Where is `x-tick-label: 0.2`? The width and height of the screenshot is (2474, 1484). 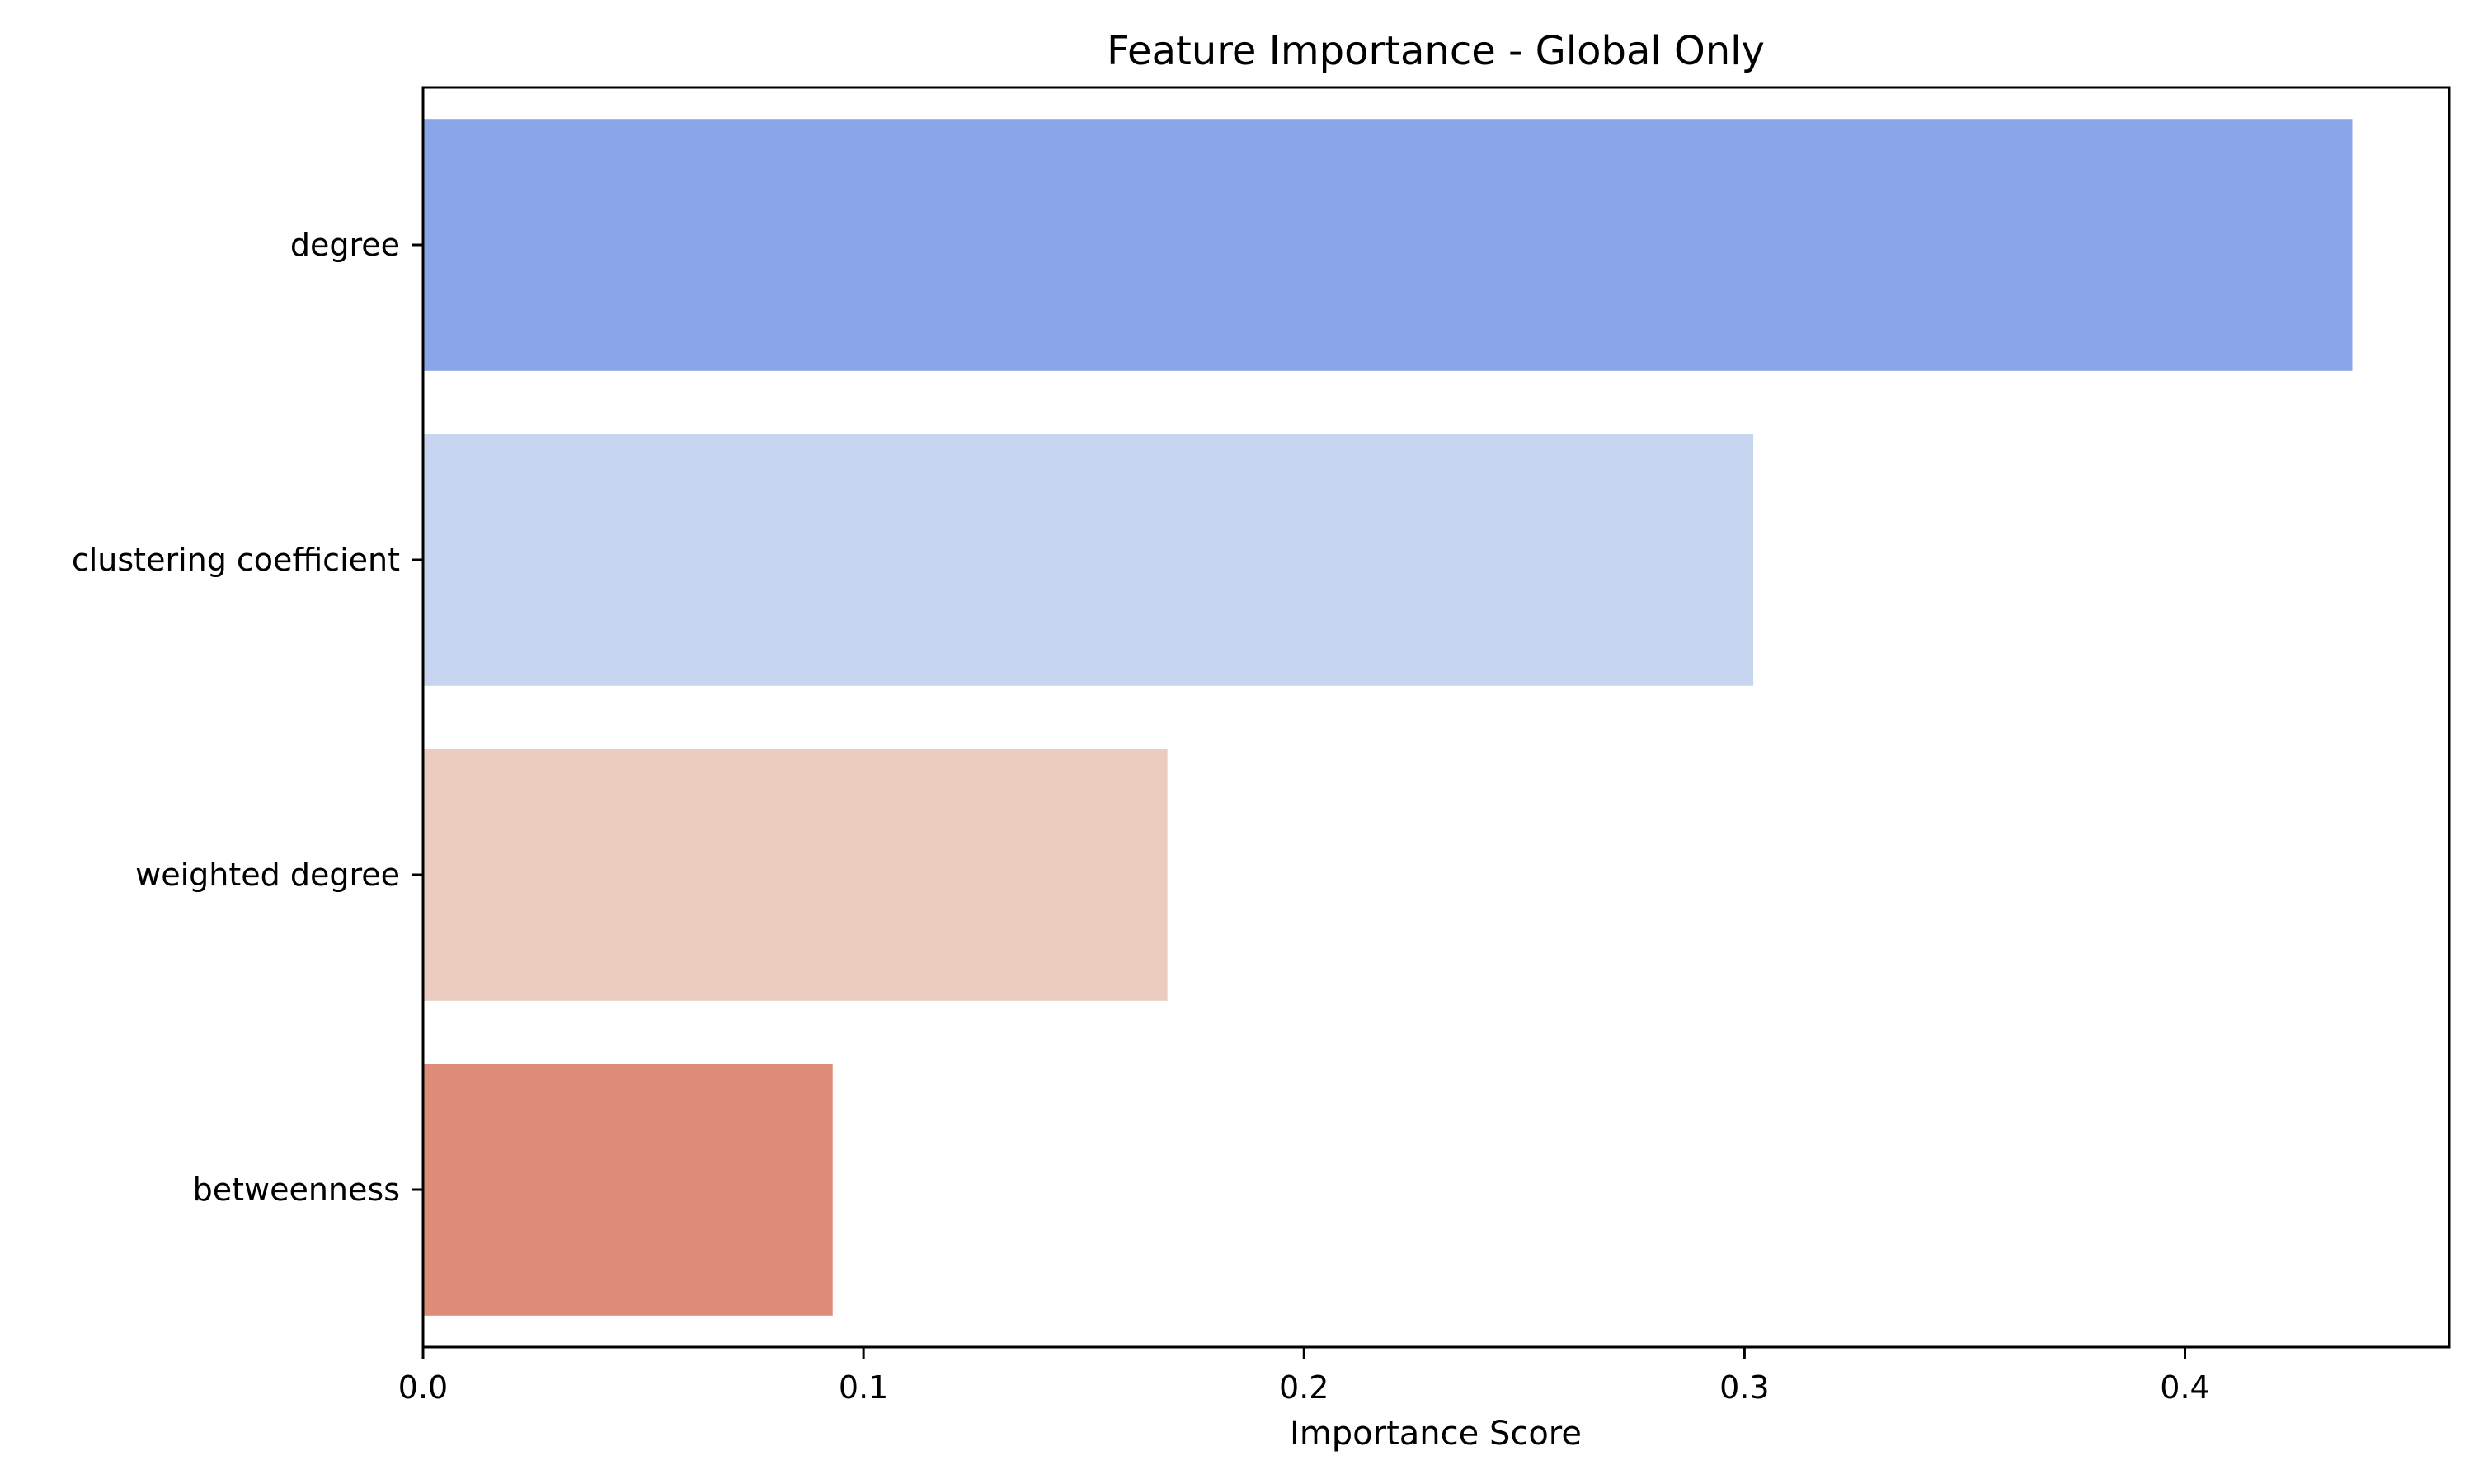 x-tick-label: 0.2 is located at coordinates (1304, 1387).